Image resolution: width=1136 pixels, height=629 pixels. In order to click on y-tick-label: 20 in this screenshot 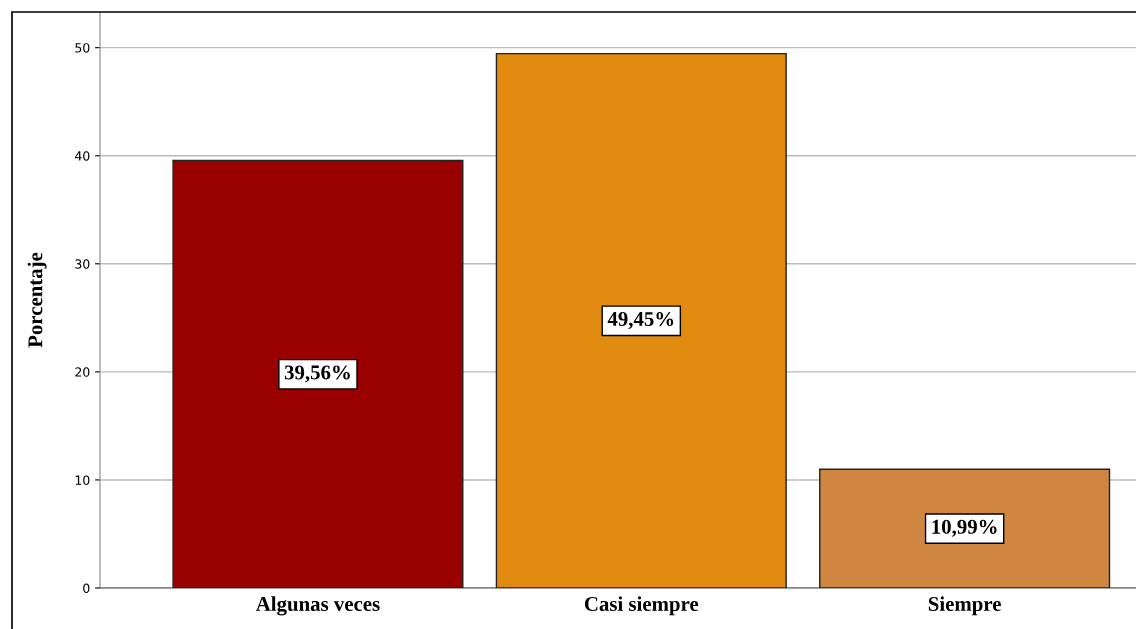, I will do `click(82, 372)`.